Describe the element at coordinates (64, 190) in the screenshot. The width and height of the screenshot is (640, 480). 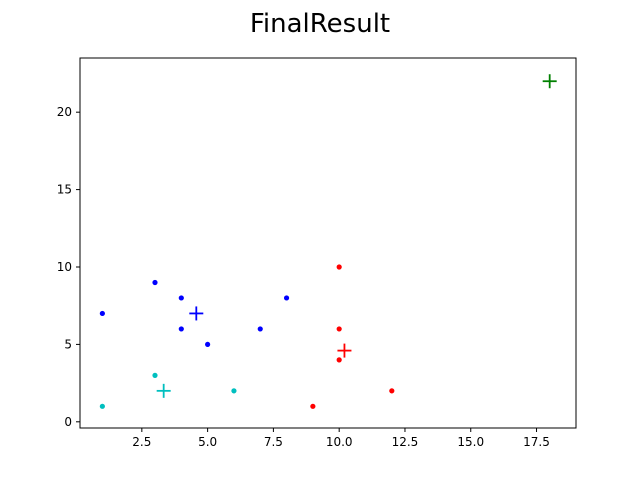
I see `y-tick-label: 15` at that location.